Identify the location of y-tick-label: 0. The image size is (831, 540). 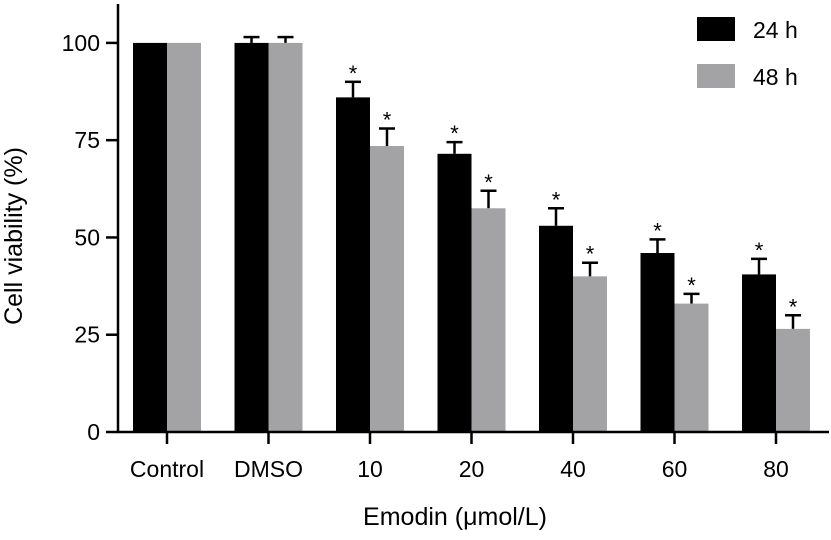
(93, 432).